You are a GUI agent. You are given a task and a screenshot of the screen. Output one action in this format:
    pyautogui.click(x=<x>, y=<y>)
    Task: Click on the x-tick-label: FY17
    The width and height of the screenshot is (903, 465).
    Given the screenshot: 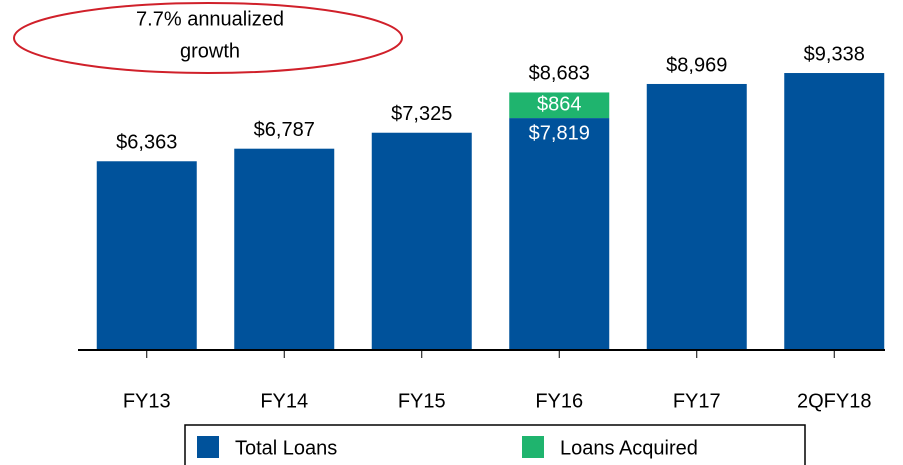 What is the action you would take?
    pyautogui.click(x=697, y=401)
    